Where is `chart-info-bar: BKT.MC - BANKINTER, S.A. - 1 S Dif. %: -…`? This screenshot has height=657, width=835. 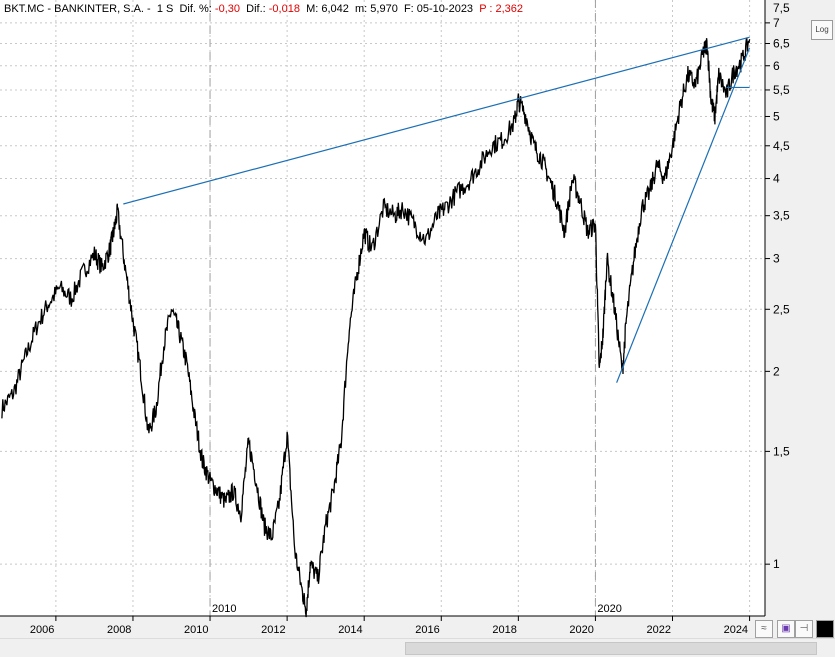
chart-info-bar: BKT.MC - BANKINTER, S.A. - 1 S Dif. %: -… is located at coordinates (263, 9).